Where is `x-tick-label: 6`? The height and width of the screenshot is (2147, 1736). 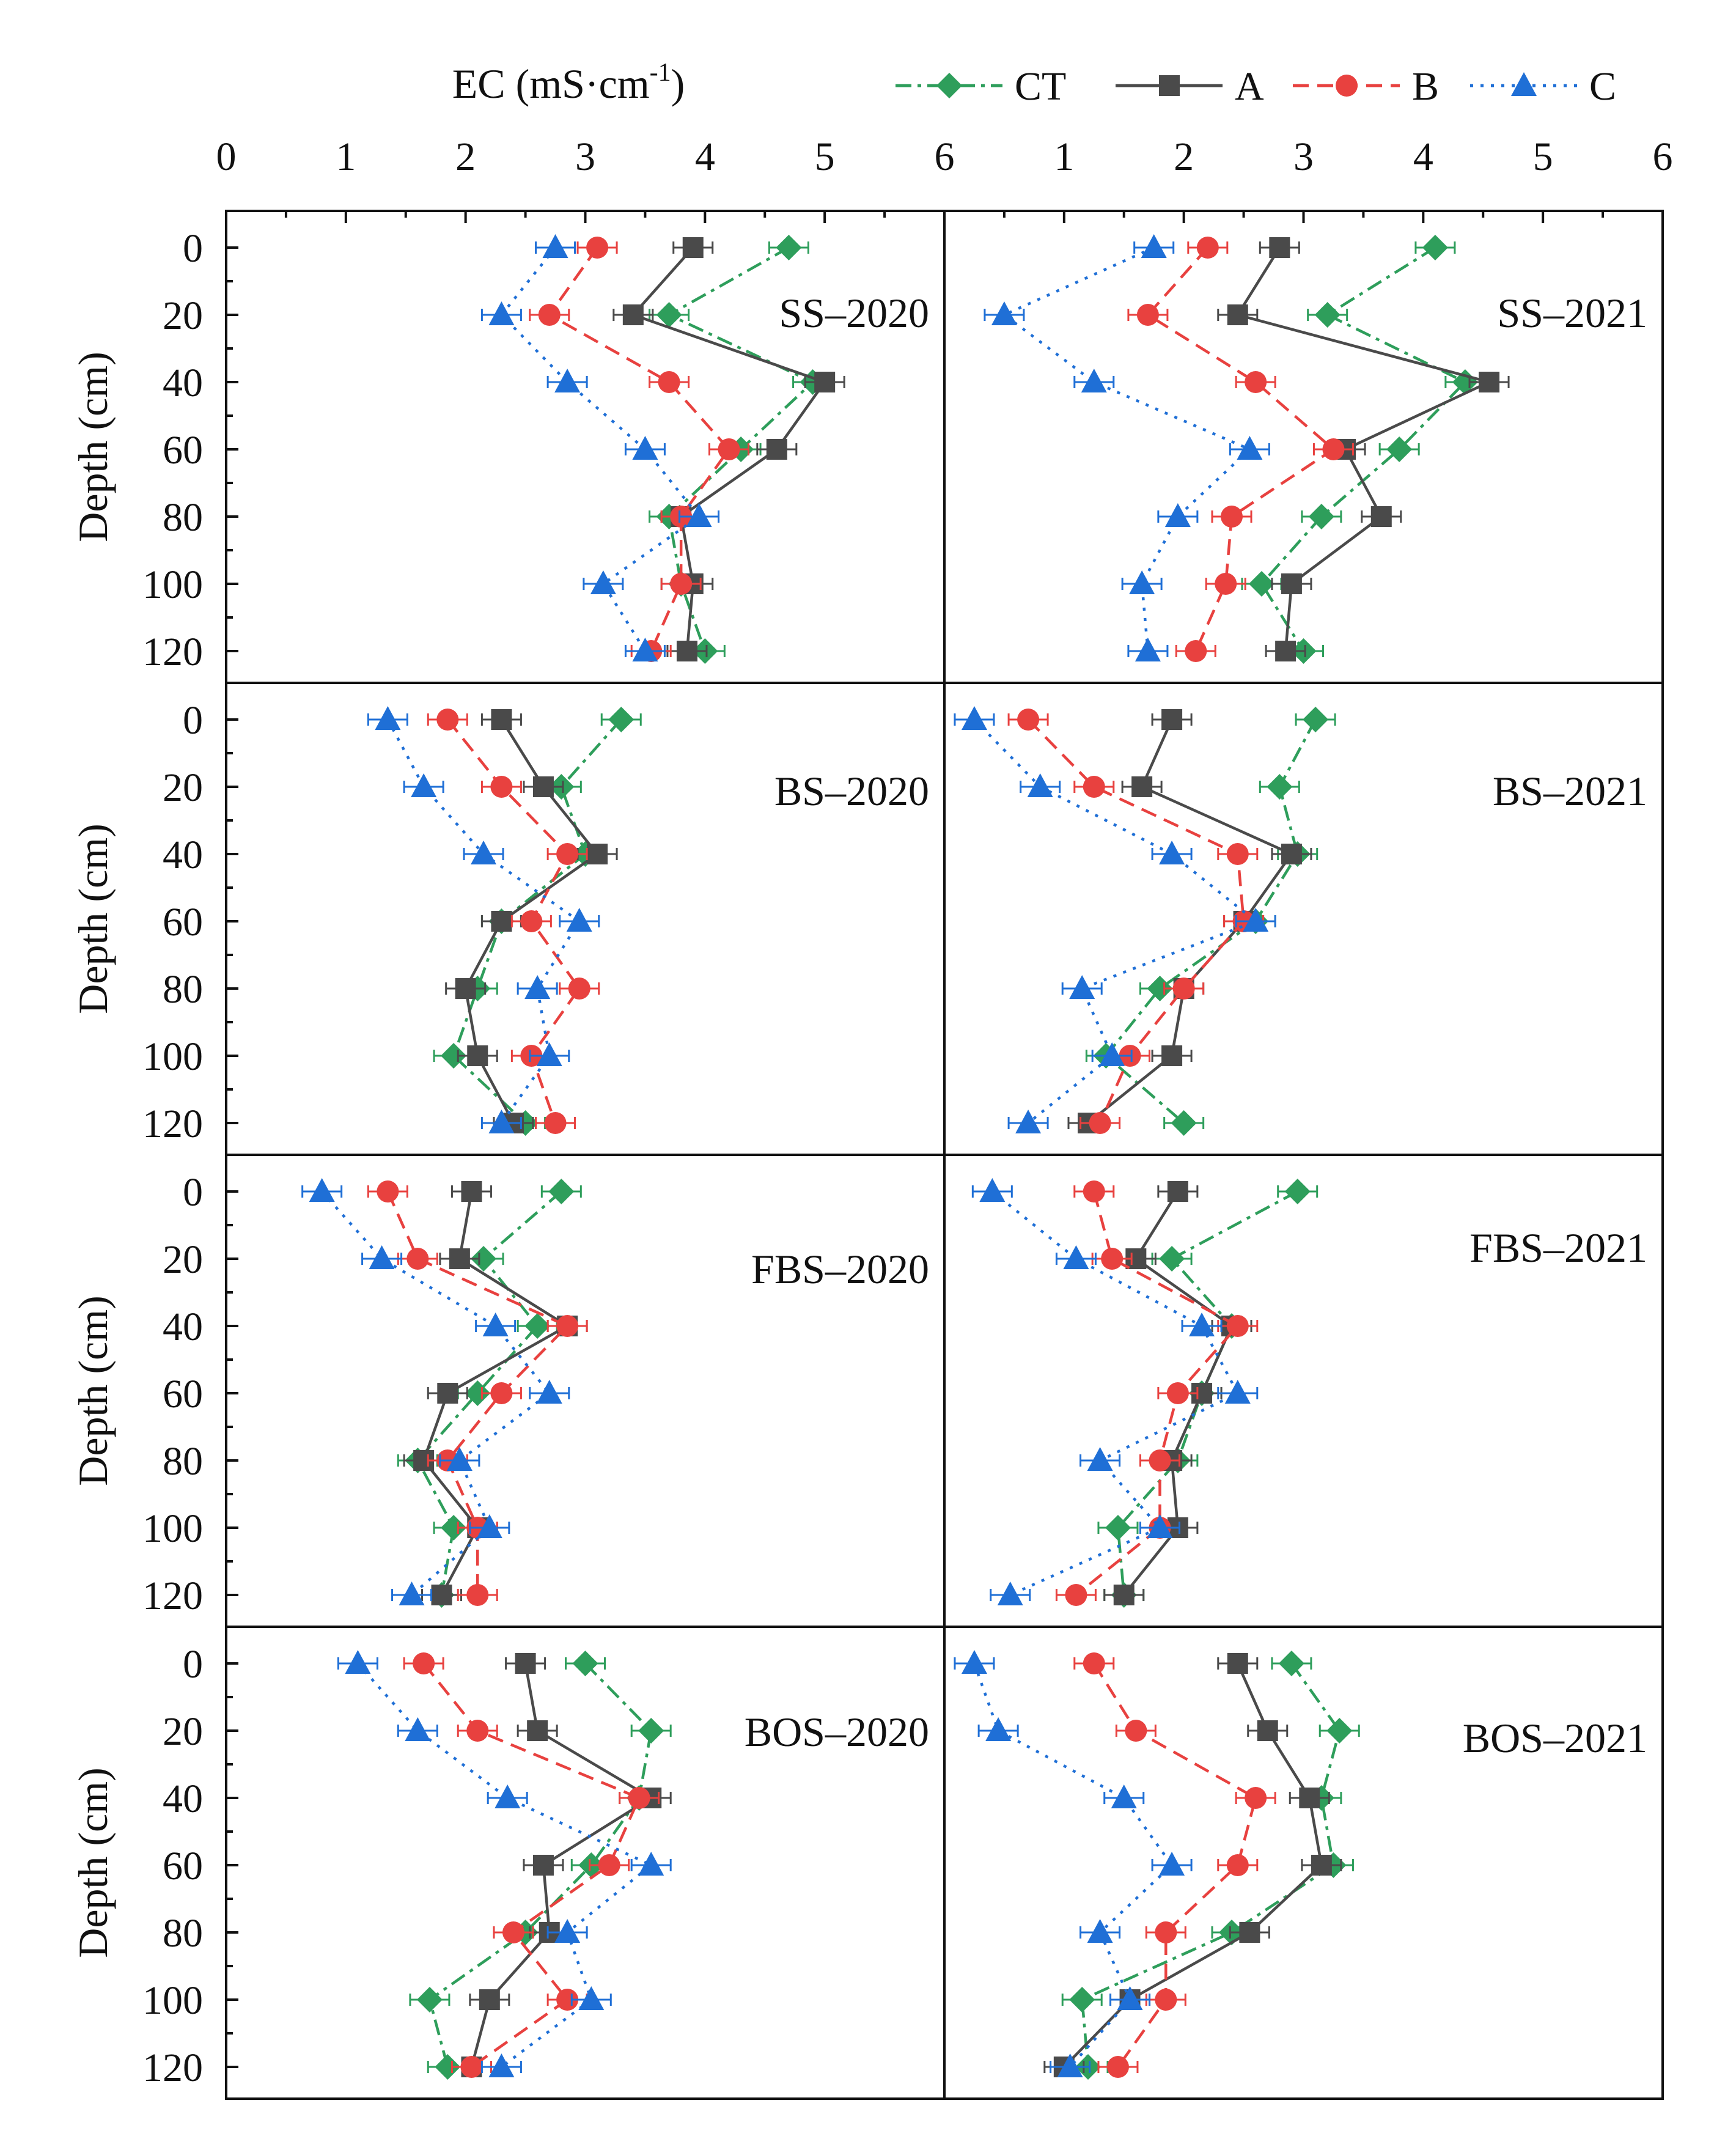
x-tick-label: 6 is located at coordinates (1663, 156).